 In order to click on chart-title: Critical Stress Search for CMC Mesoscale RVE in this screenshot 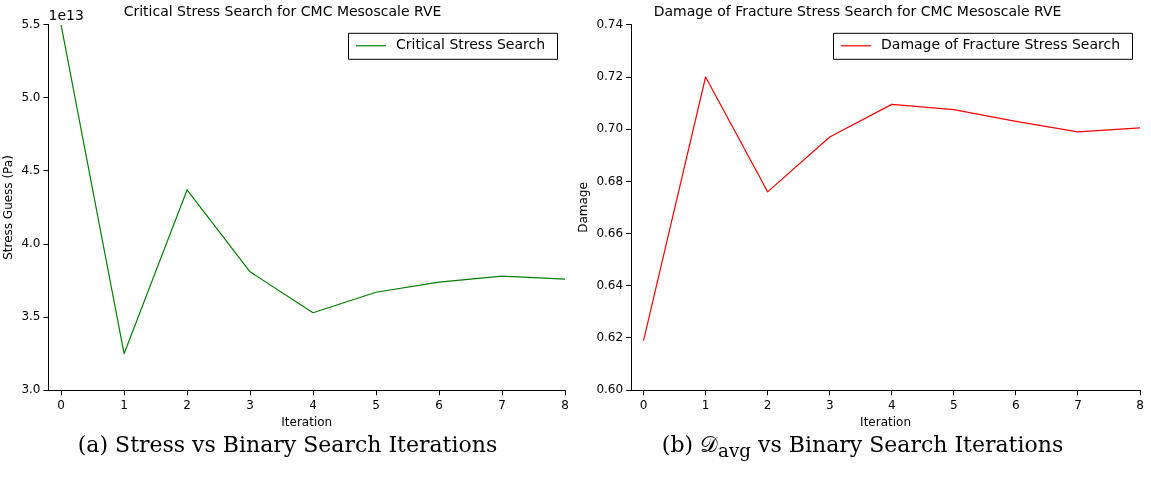, I will do `click(282, 11)`.